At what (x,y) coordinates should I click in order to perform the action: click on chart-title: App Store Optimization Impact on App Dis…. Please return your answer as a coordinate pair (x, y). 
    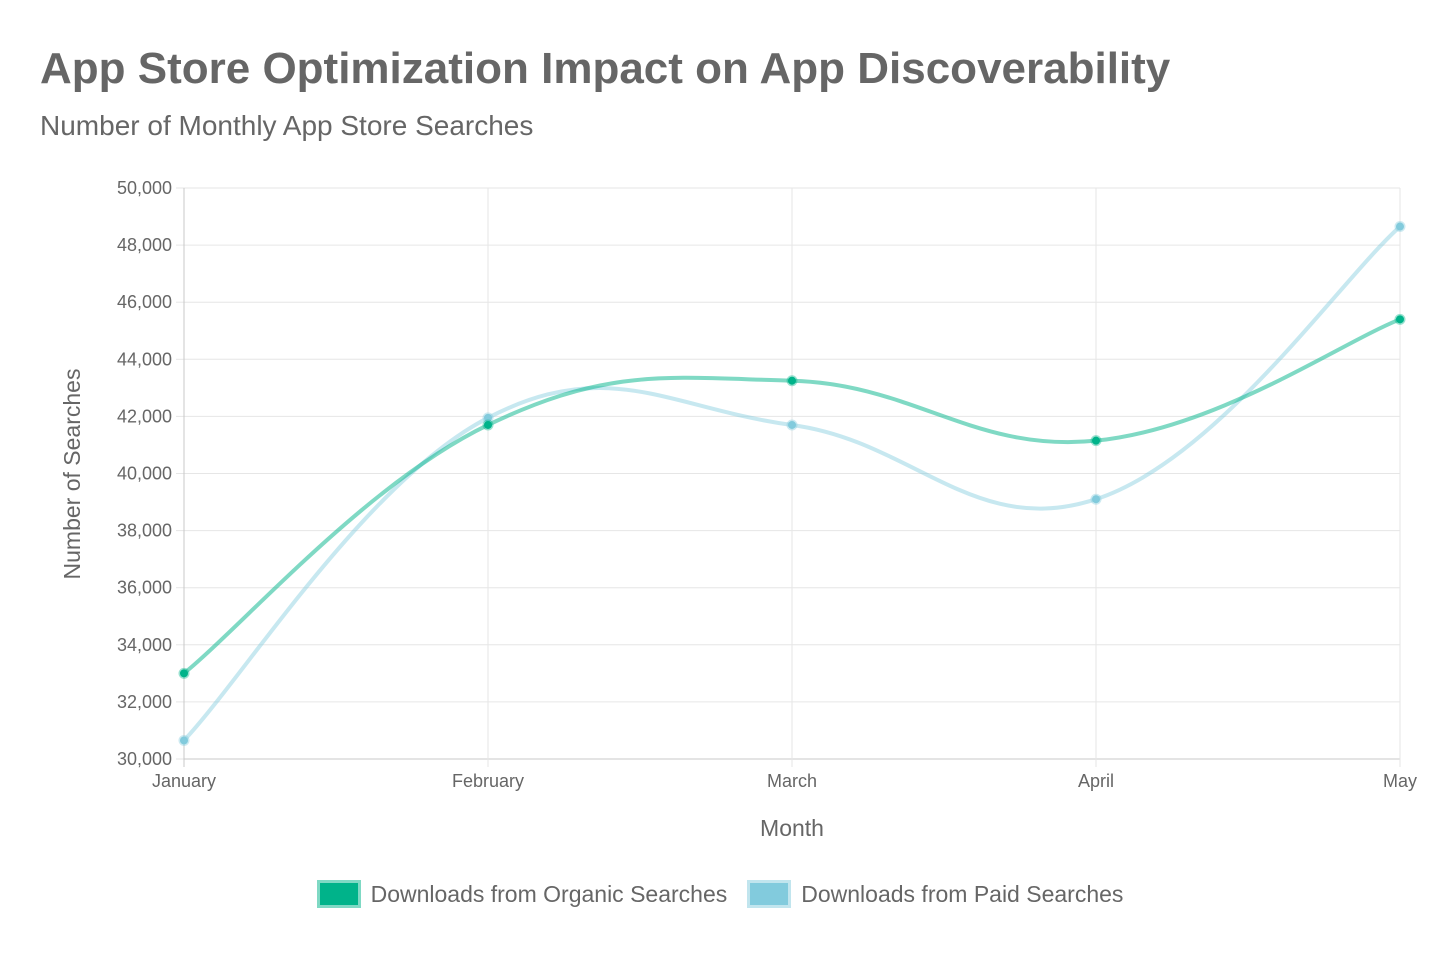
    Looking at the image, I should click on (605, 68).